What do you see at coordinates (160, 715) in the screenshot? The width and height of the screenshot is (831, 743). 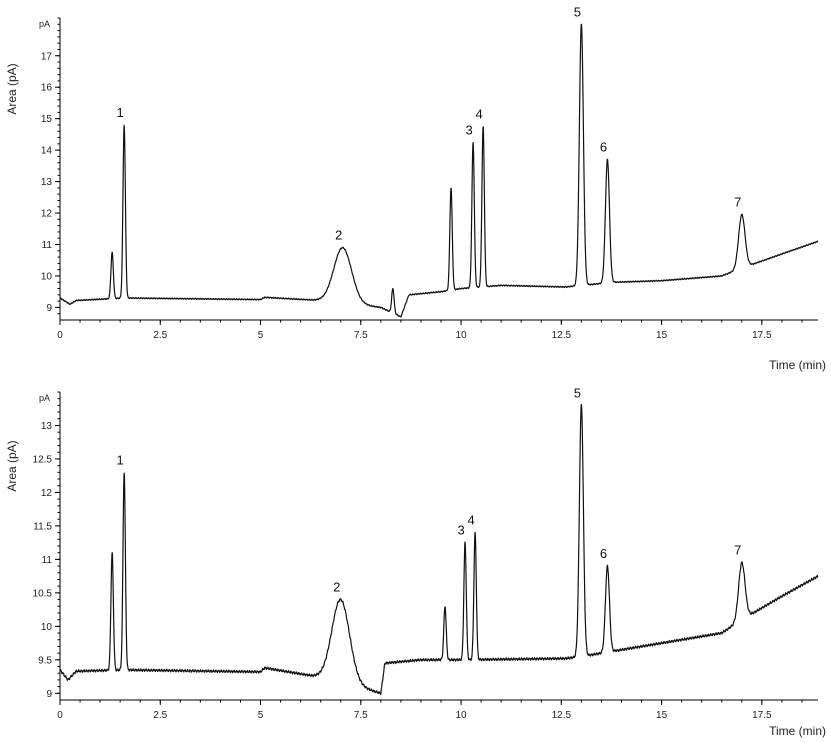 I see `chart-1-x-tick-label: 2.5` at bounding box center [160, 715].